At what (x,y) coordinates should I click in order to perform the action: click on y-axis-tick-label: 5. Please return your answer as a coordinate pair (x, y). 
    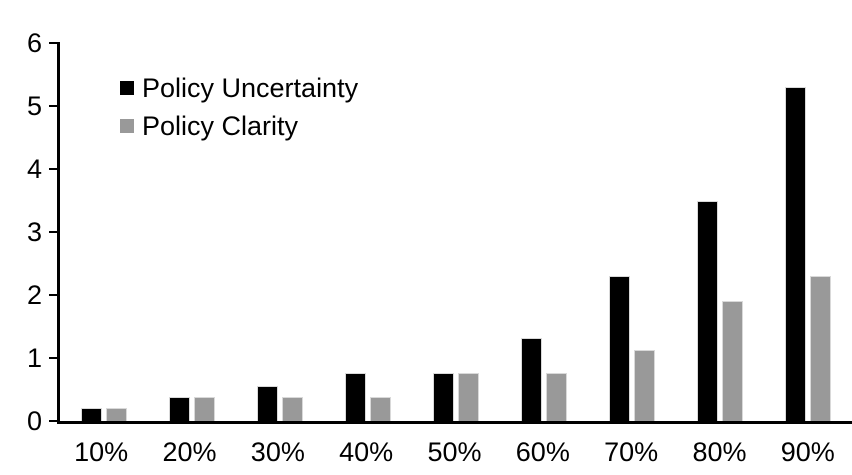
    Looking at the image, I should click on (34, 106).